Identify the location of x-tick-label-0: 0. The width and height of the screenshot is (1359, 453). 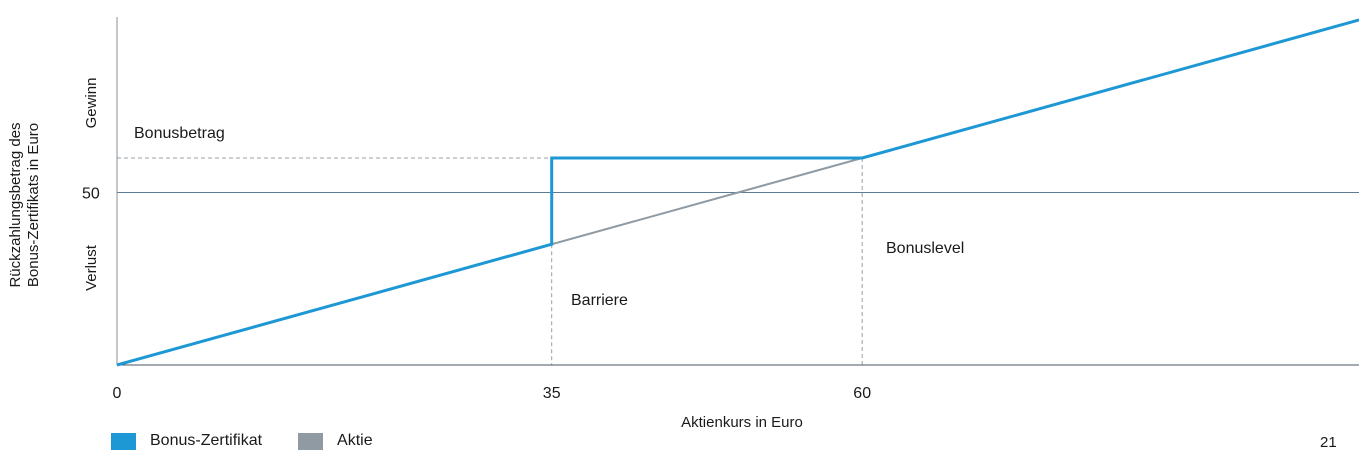
(117, 393).